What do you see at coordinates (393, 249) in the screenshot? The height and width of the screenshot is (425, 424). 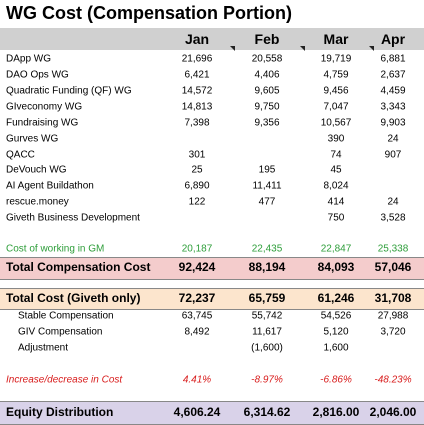 I see `cell-value: 25,338` at bounding box center [393, 249].